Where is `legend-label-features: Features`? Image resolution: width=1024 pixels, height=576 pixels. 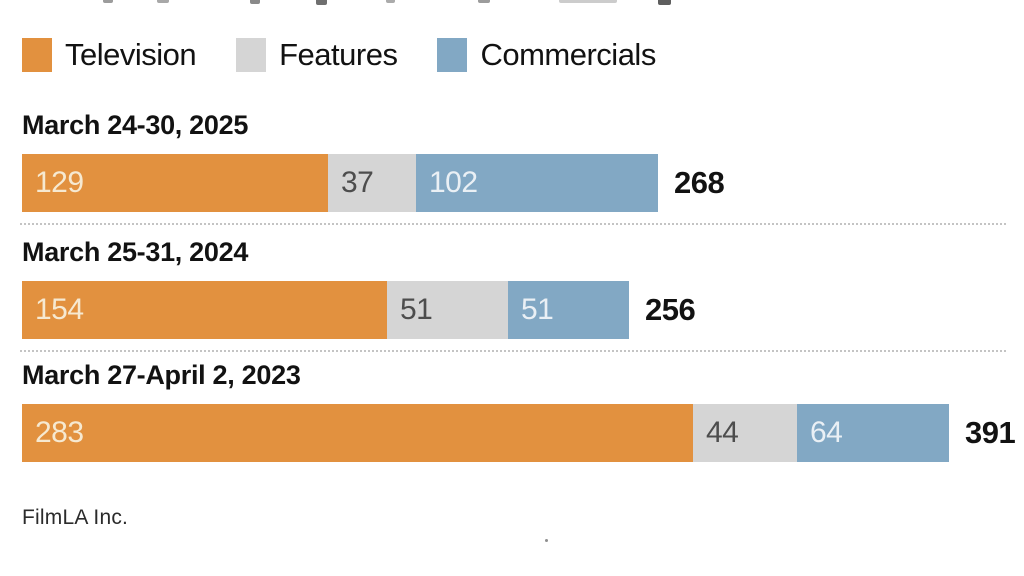
legend-label-features: Features is located at coordinates (338, 54).